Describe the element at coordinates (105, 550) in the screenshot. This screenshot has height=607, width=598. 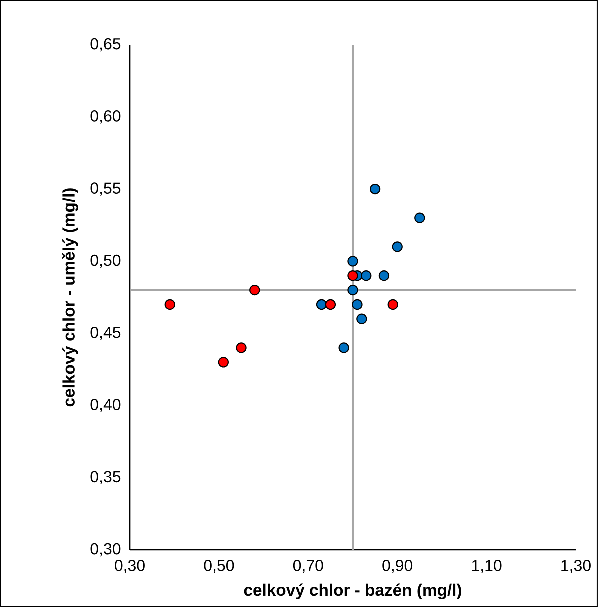
I see `y-tick-label: 0,30` at that location.